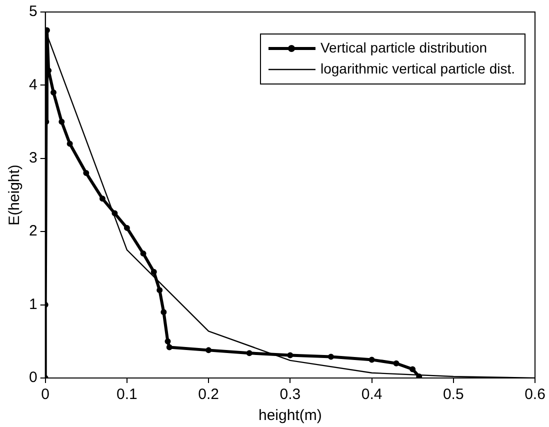 This screenshot has height=427, width=549. What do you see at coordinates (208, 395) in the screenshot?
I see `x-tick-label: 0.2` at bounding box center [208, 395].